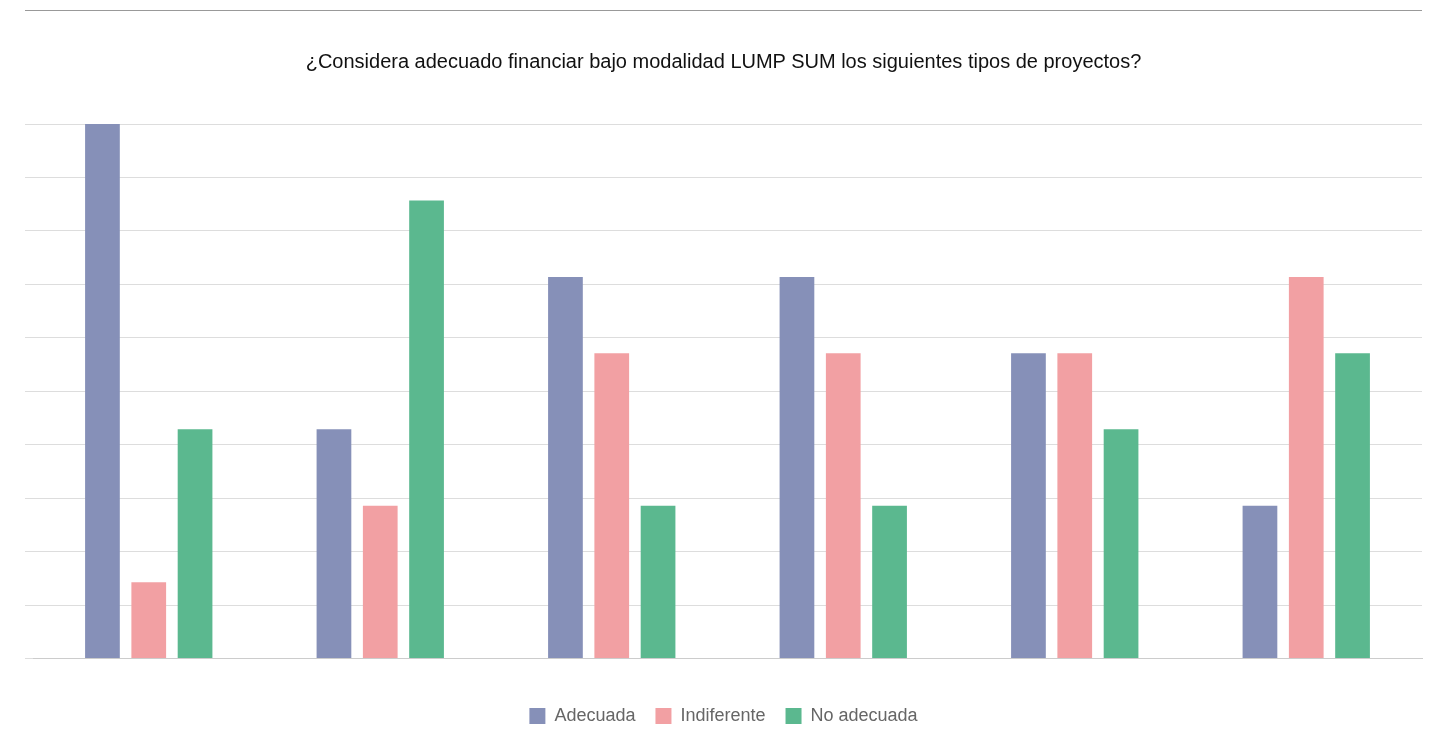 The image size is (1447, 753). Describe the element at coordinates (864, 714) in the screenshot. I see `legend-label: No adecuada` at that location.